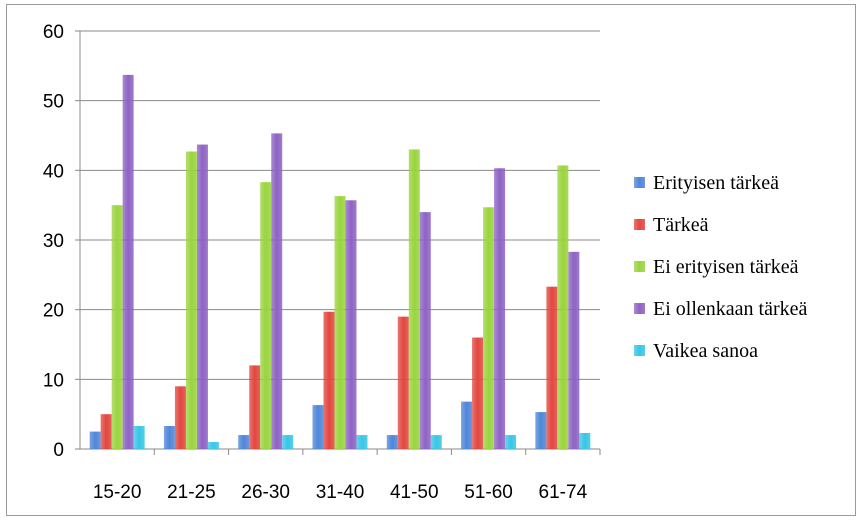 This screenshot has height=524, width=864. I want to click on y-tick-label: 60, so click(53, 32).